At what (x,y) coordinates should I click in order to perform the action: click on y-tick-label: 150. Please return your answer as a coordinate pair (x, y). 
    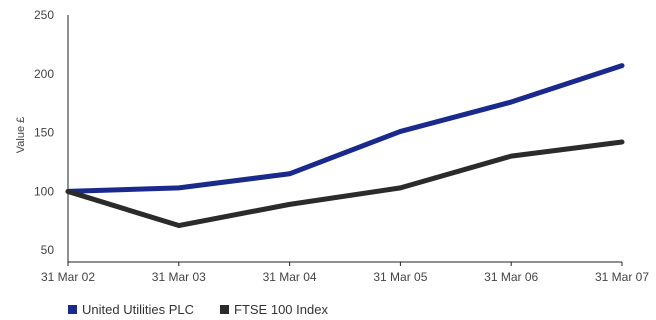
    Looking at the image, I should click on (44, 133).